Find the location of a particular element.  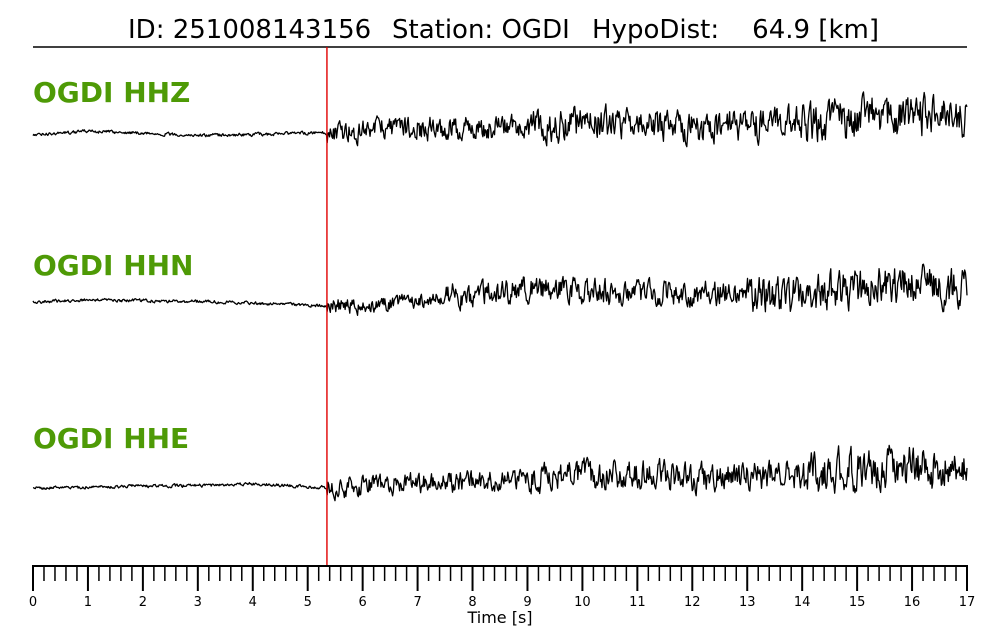

tick-label: 4 is located at coordinates (253, 602).